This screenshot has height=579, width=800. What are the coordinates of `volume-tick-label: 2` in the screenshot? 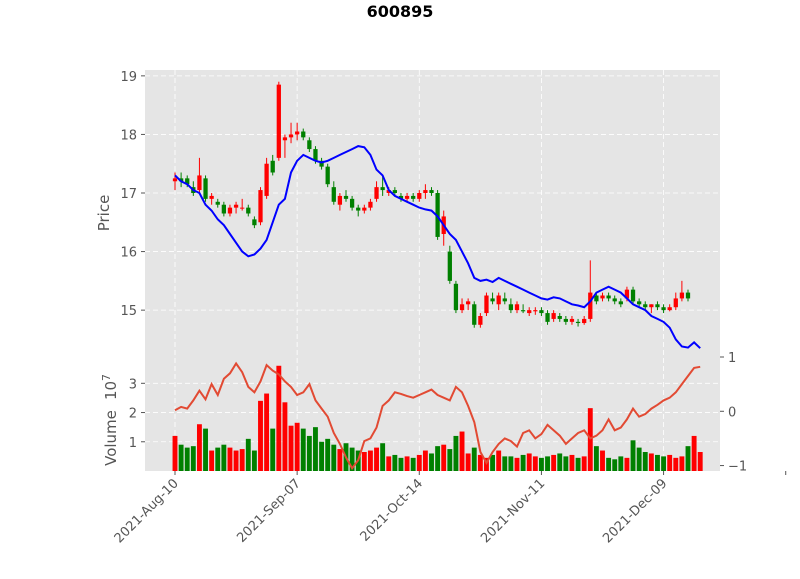 It's located at (133, 414).